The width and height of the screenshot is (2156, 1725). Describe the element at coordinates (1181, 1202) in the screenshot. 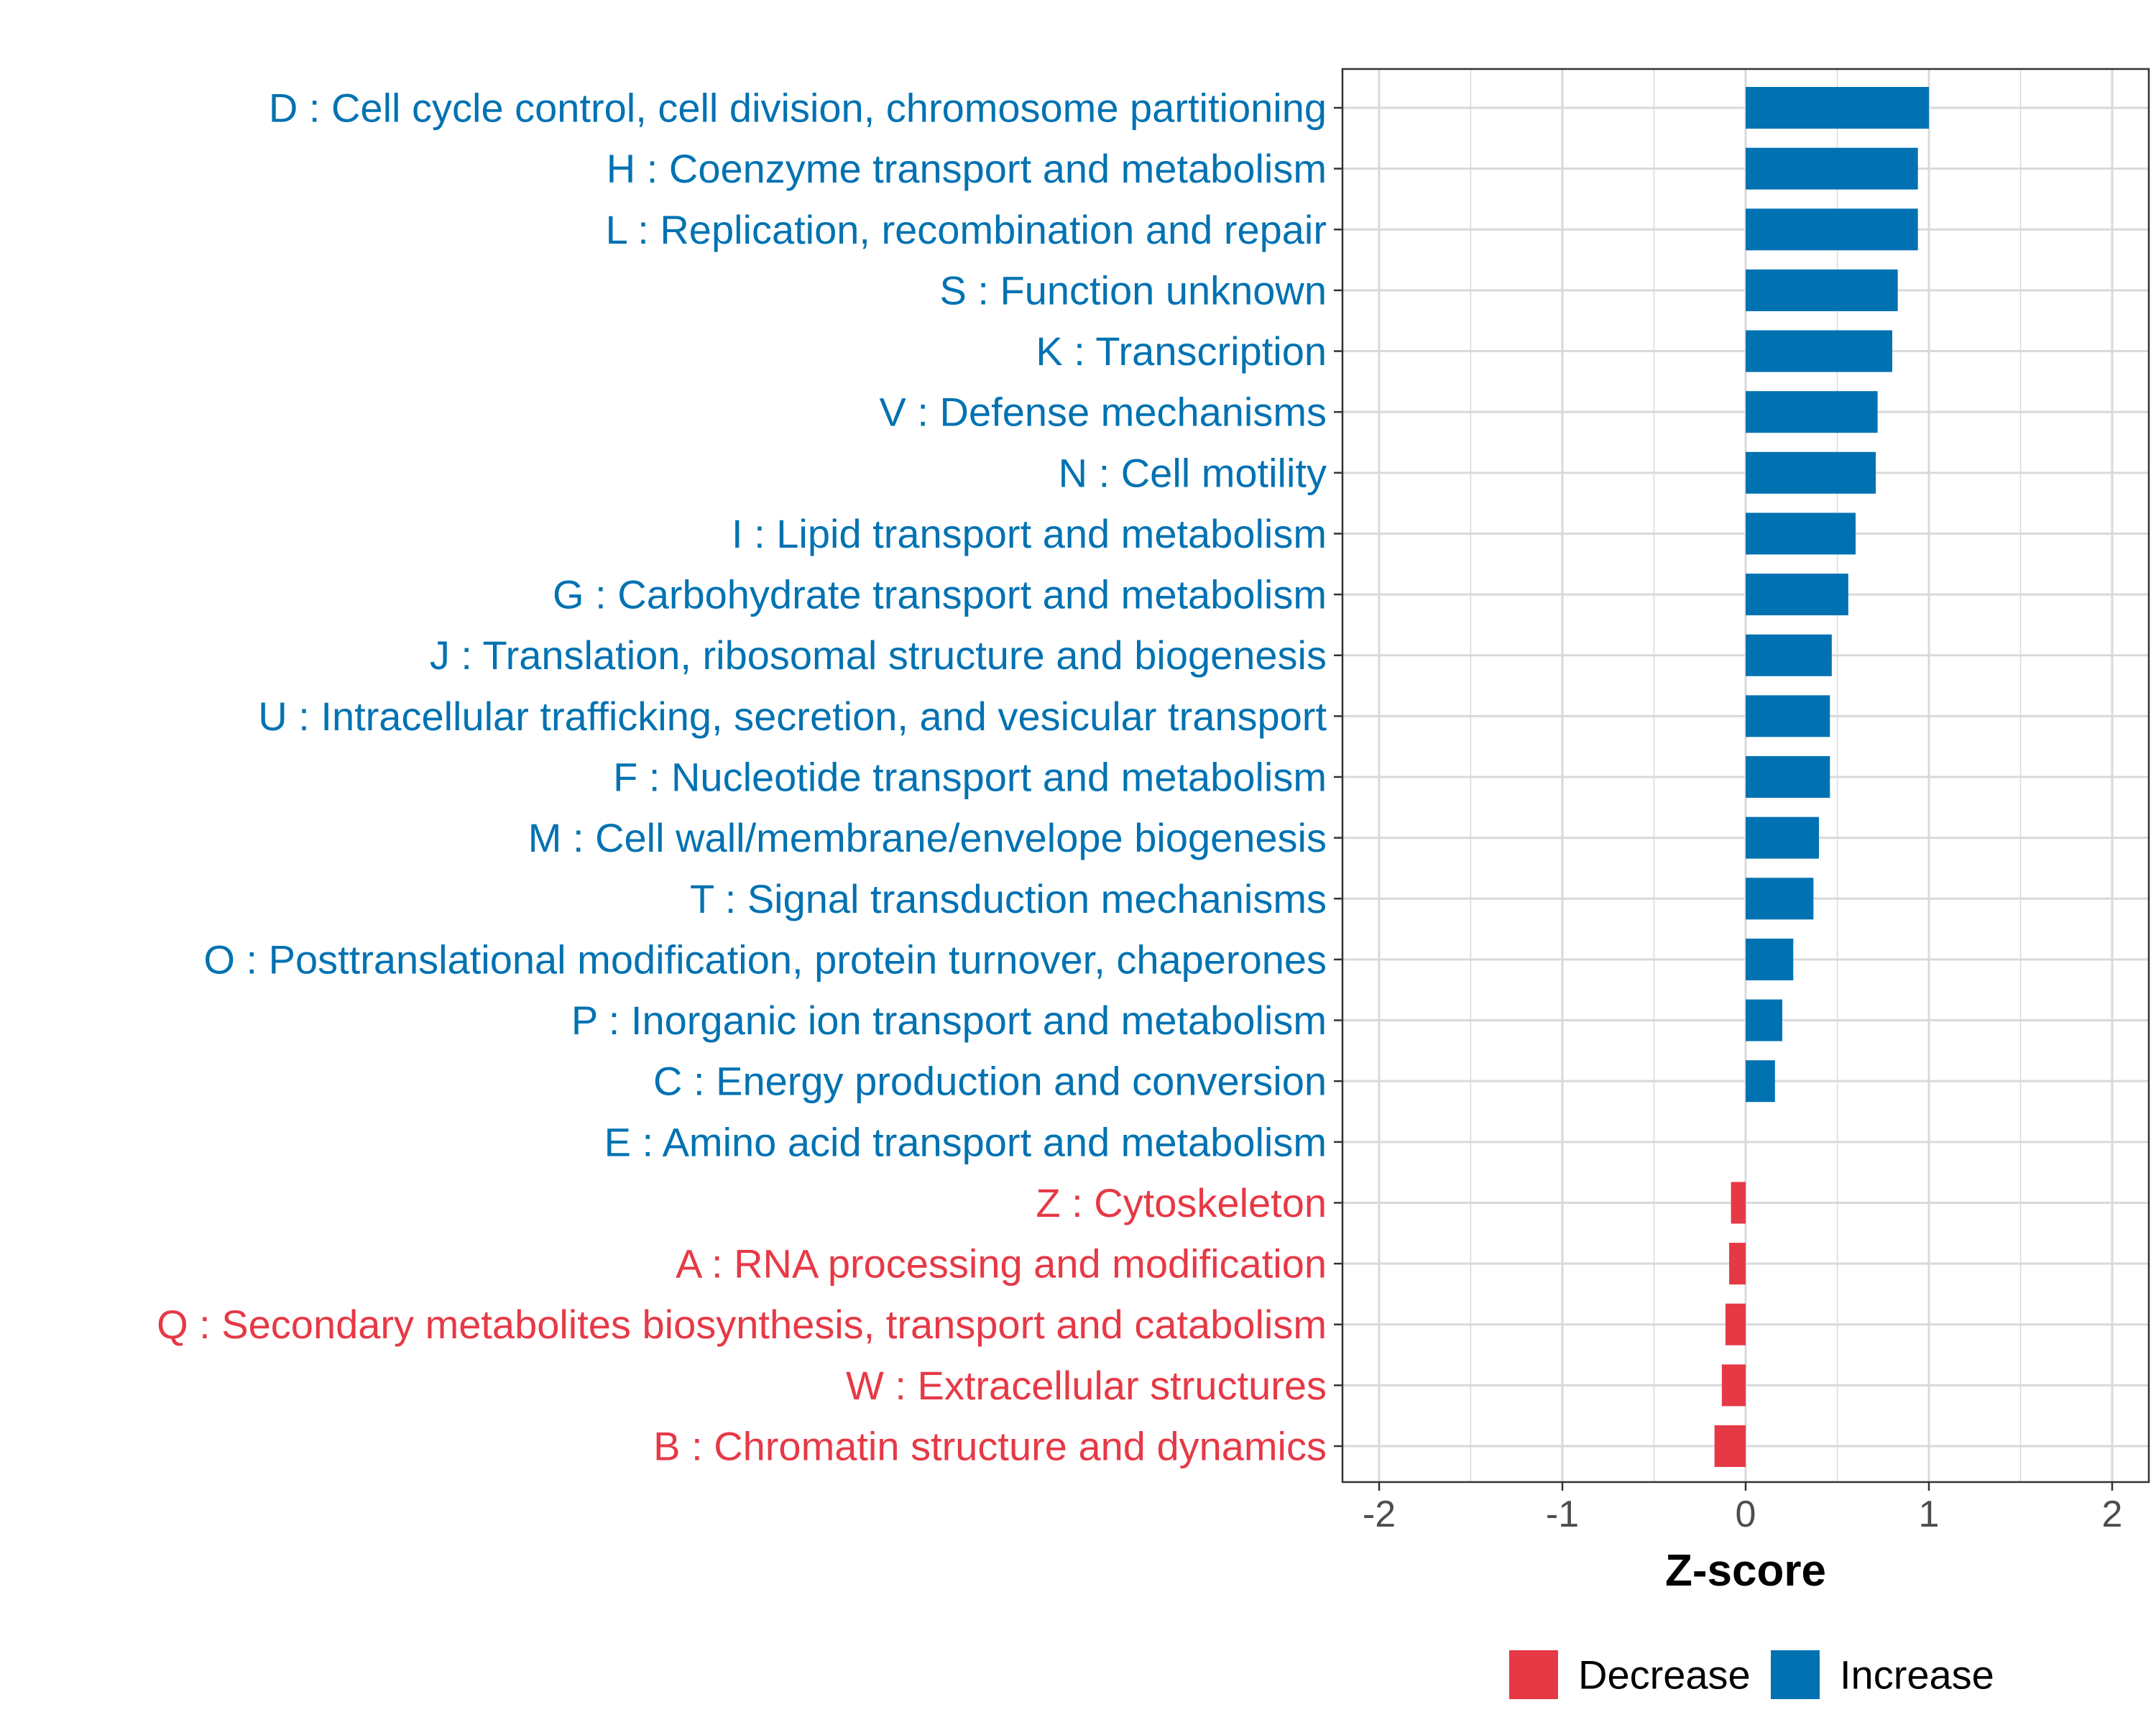

I see `category-label: Z : Cytoskeleton` at that location.